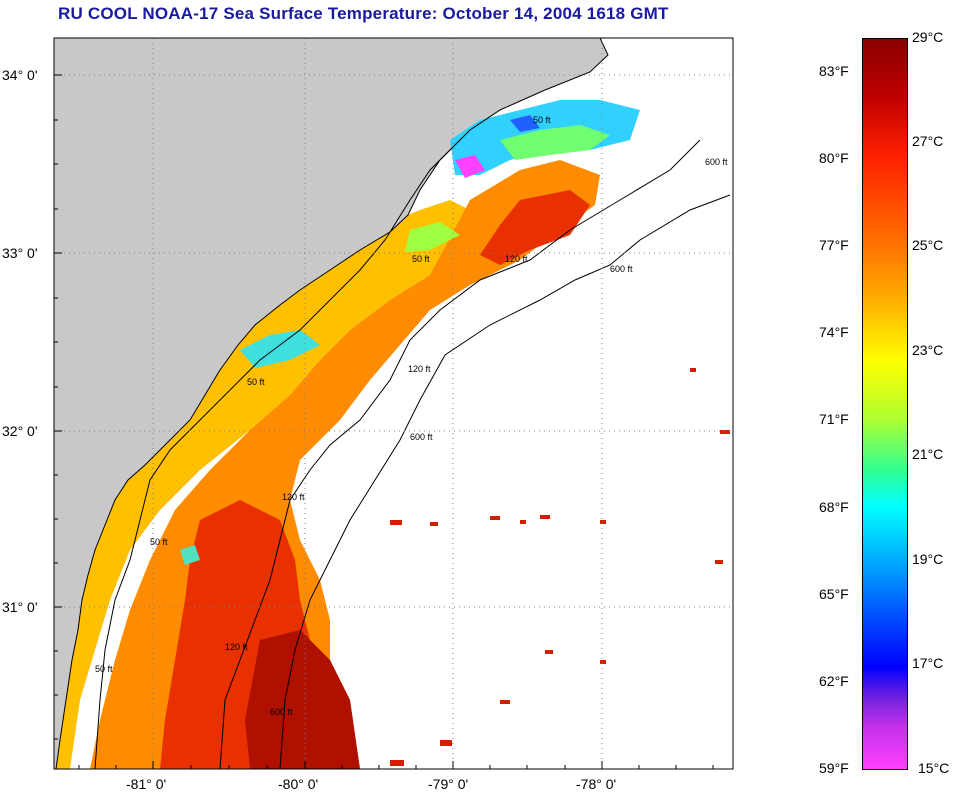  Describe the element at coordinates (834, 507) in the screenshot. I see `colorbar-f-label: 68°F` at that location.